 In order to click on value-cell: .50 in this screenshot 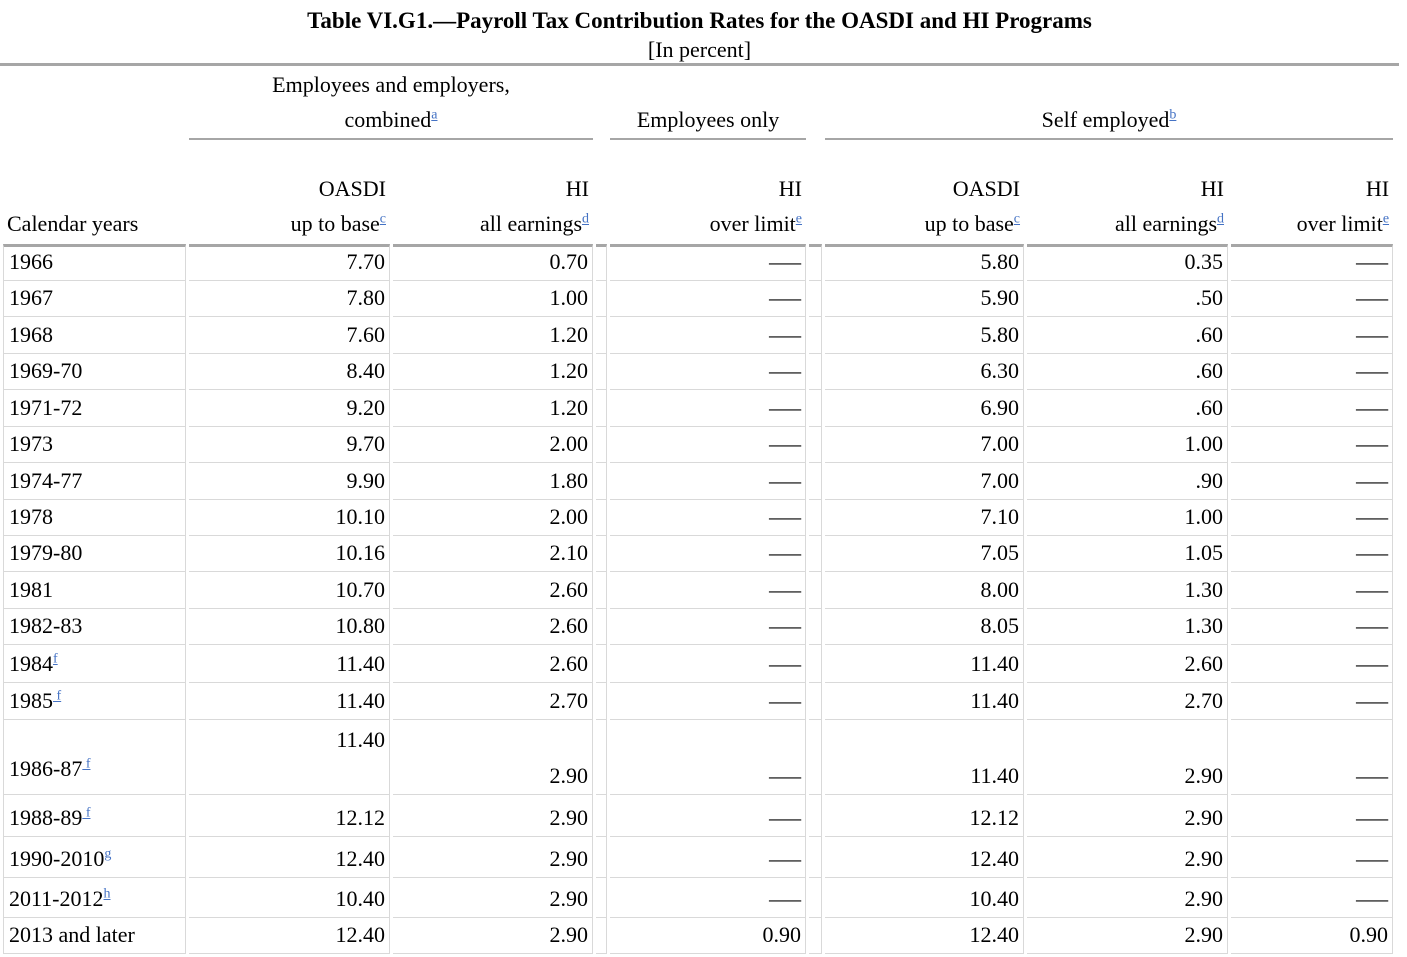, I will do `click(1128, 299)`.